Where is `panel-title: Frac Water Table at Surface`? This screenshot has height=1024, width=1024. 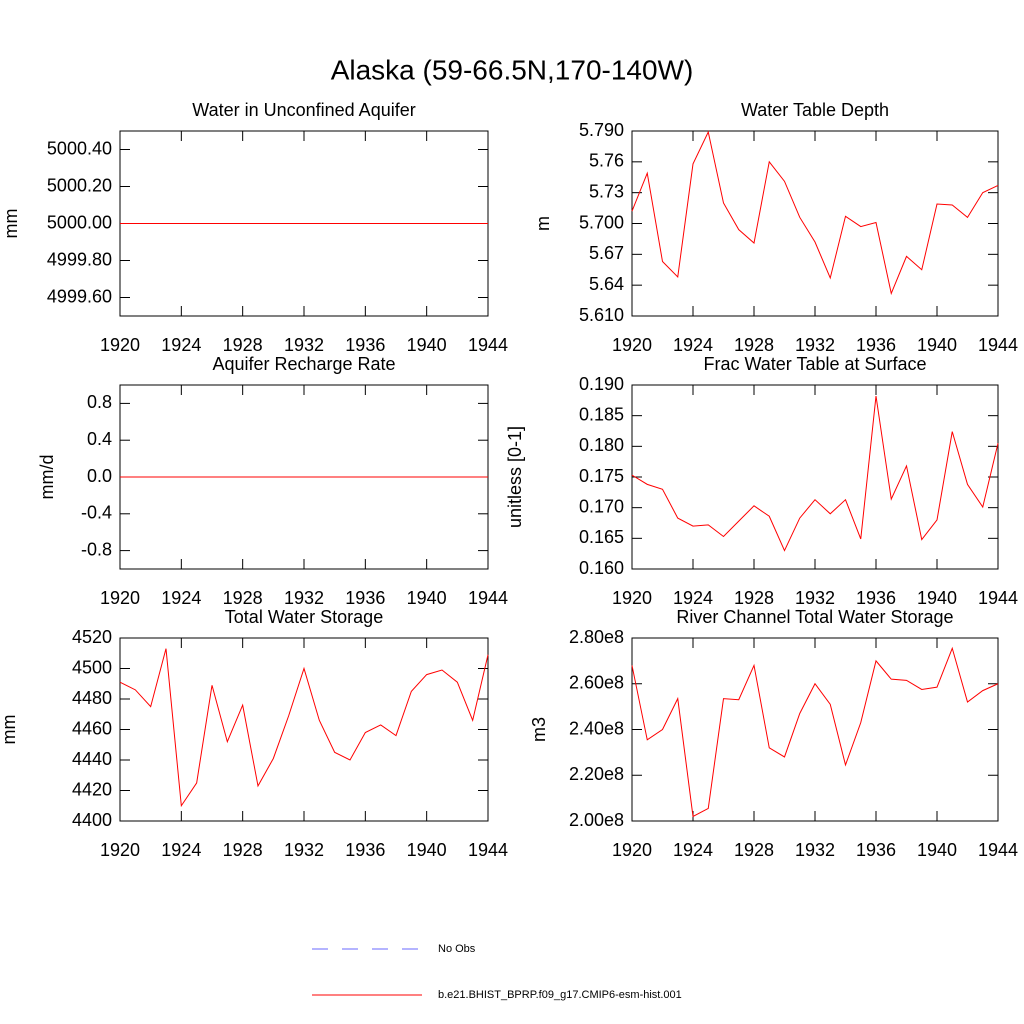
panel-title: Frac Water Table at Surface is located at coordinates (814, 364).